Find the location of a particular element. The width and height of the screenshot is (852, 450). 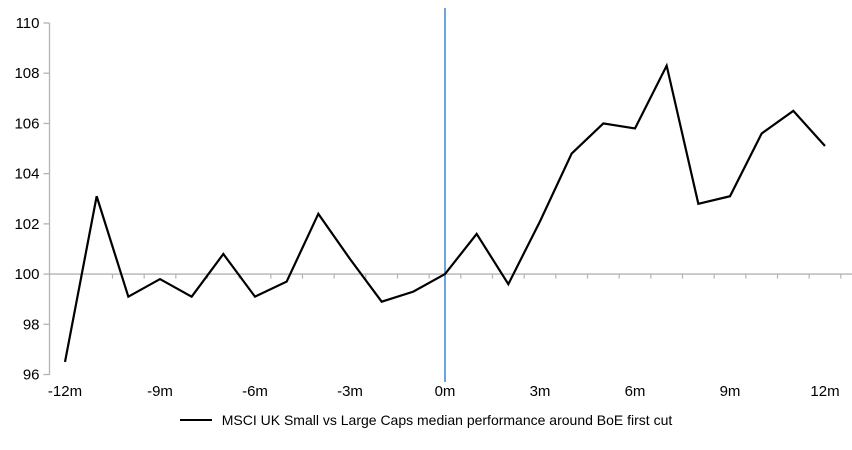

y-tick-label: 110 is located at coordinates (28, 23).